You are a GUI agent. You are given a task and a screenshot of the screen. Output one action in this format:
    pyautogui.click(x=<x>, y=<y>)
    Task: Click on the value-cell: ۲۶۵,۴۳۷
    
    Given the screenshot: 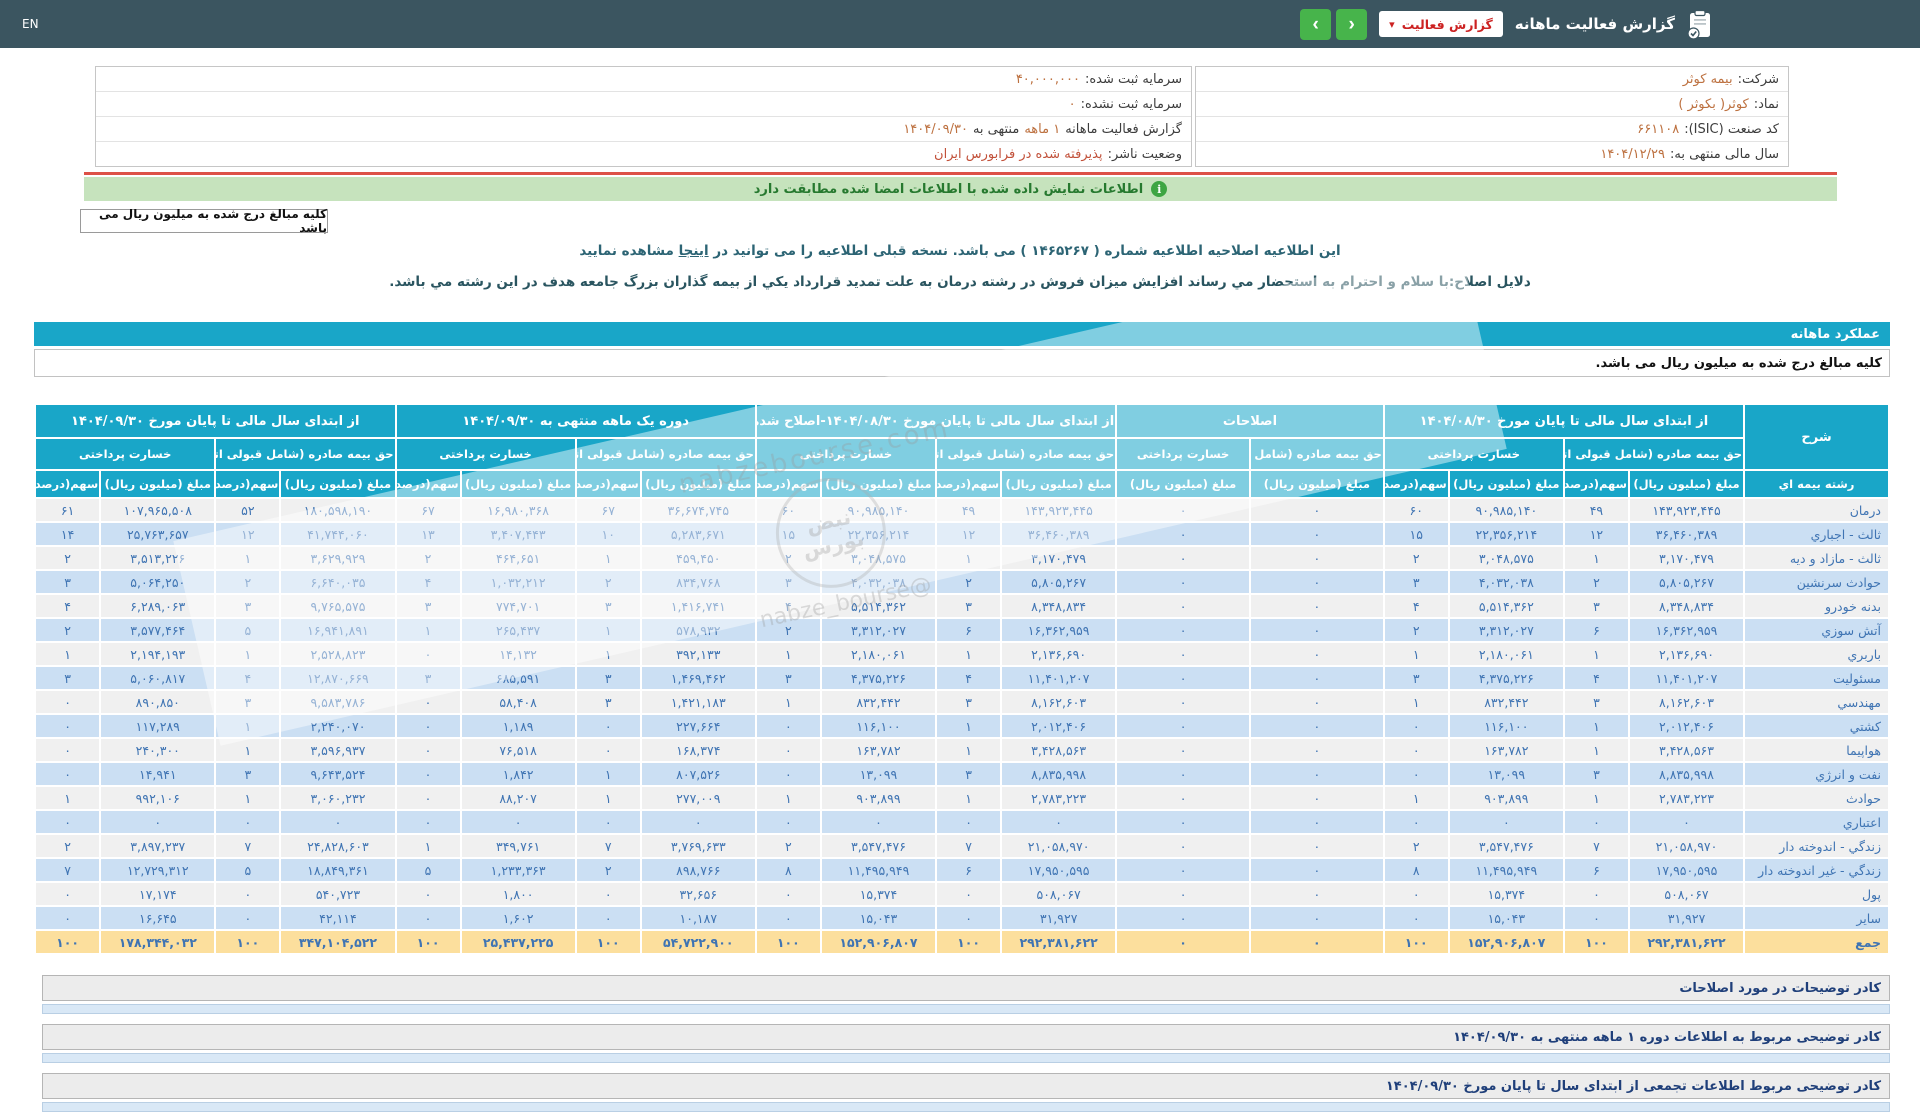 What is the action you would take?
    pyautogui.click(x=518, y=630)
    